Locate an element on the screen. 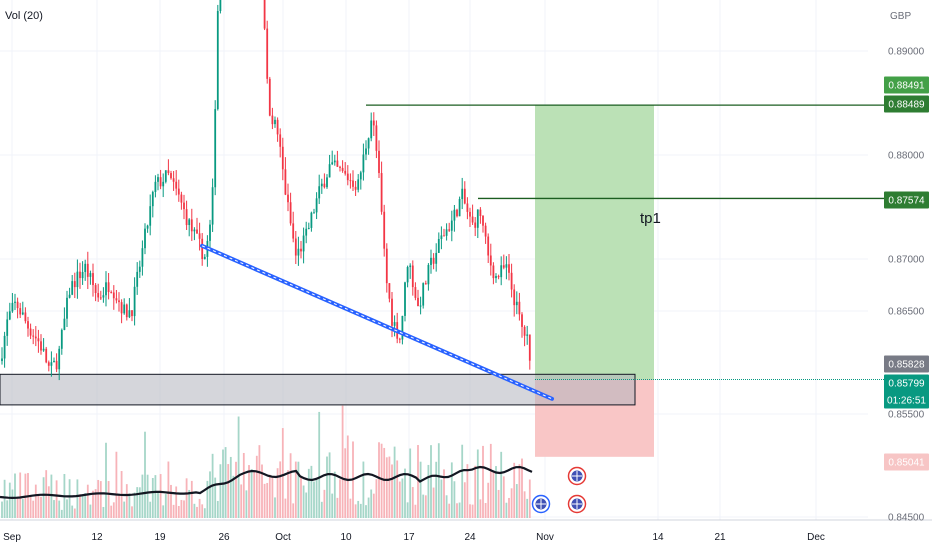 The width and height of the screenshot is (932, 550). x-tick-label: 12 is located at coordinates (97, 537).